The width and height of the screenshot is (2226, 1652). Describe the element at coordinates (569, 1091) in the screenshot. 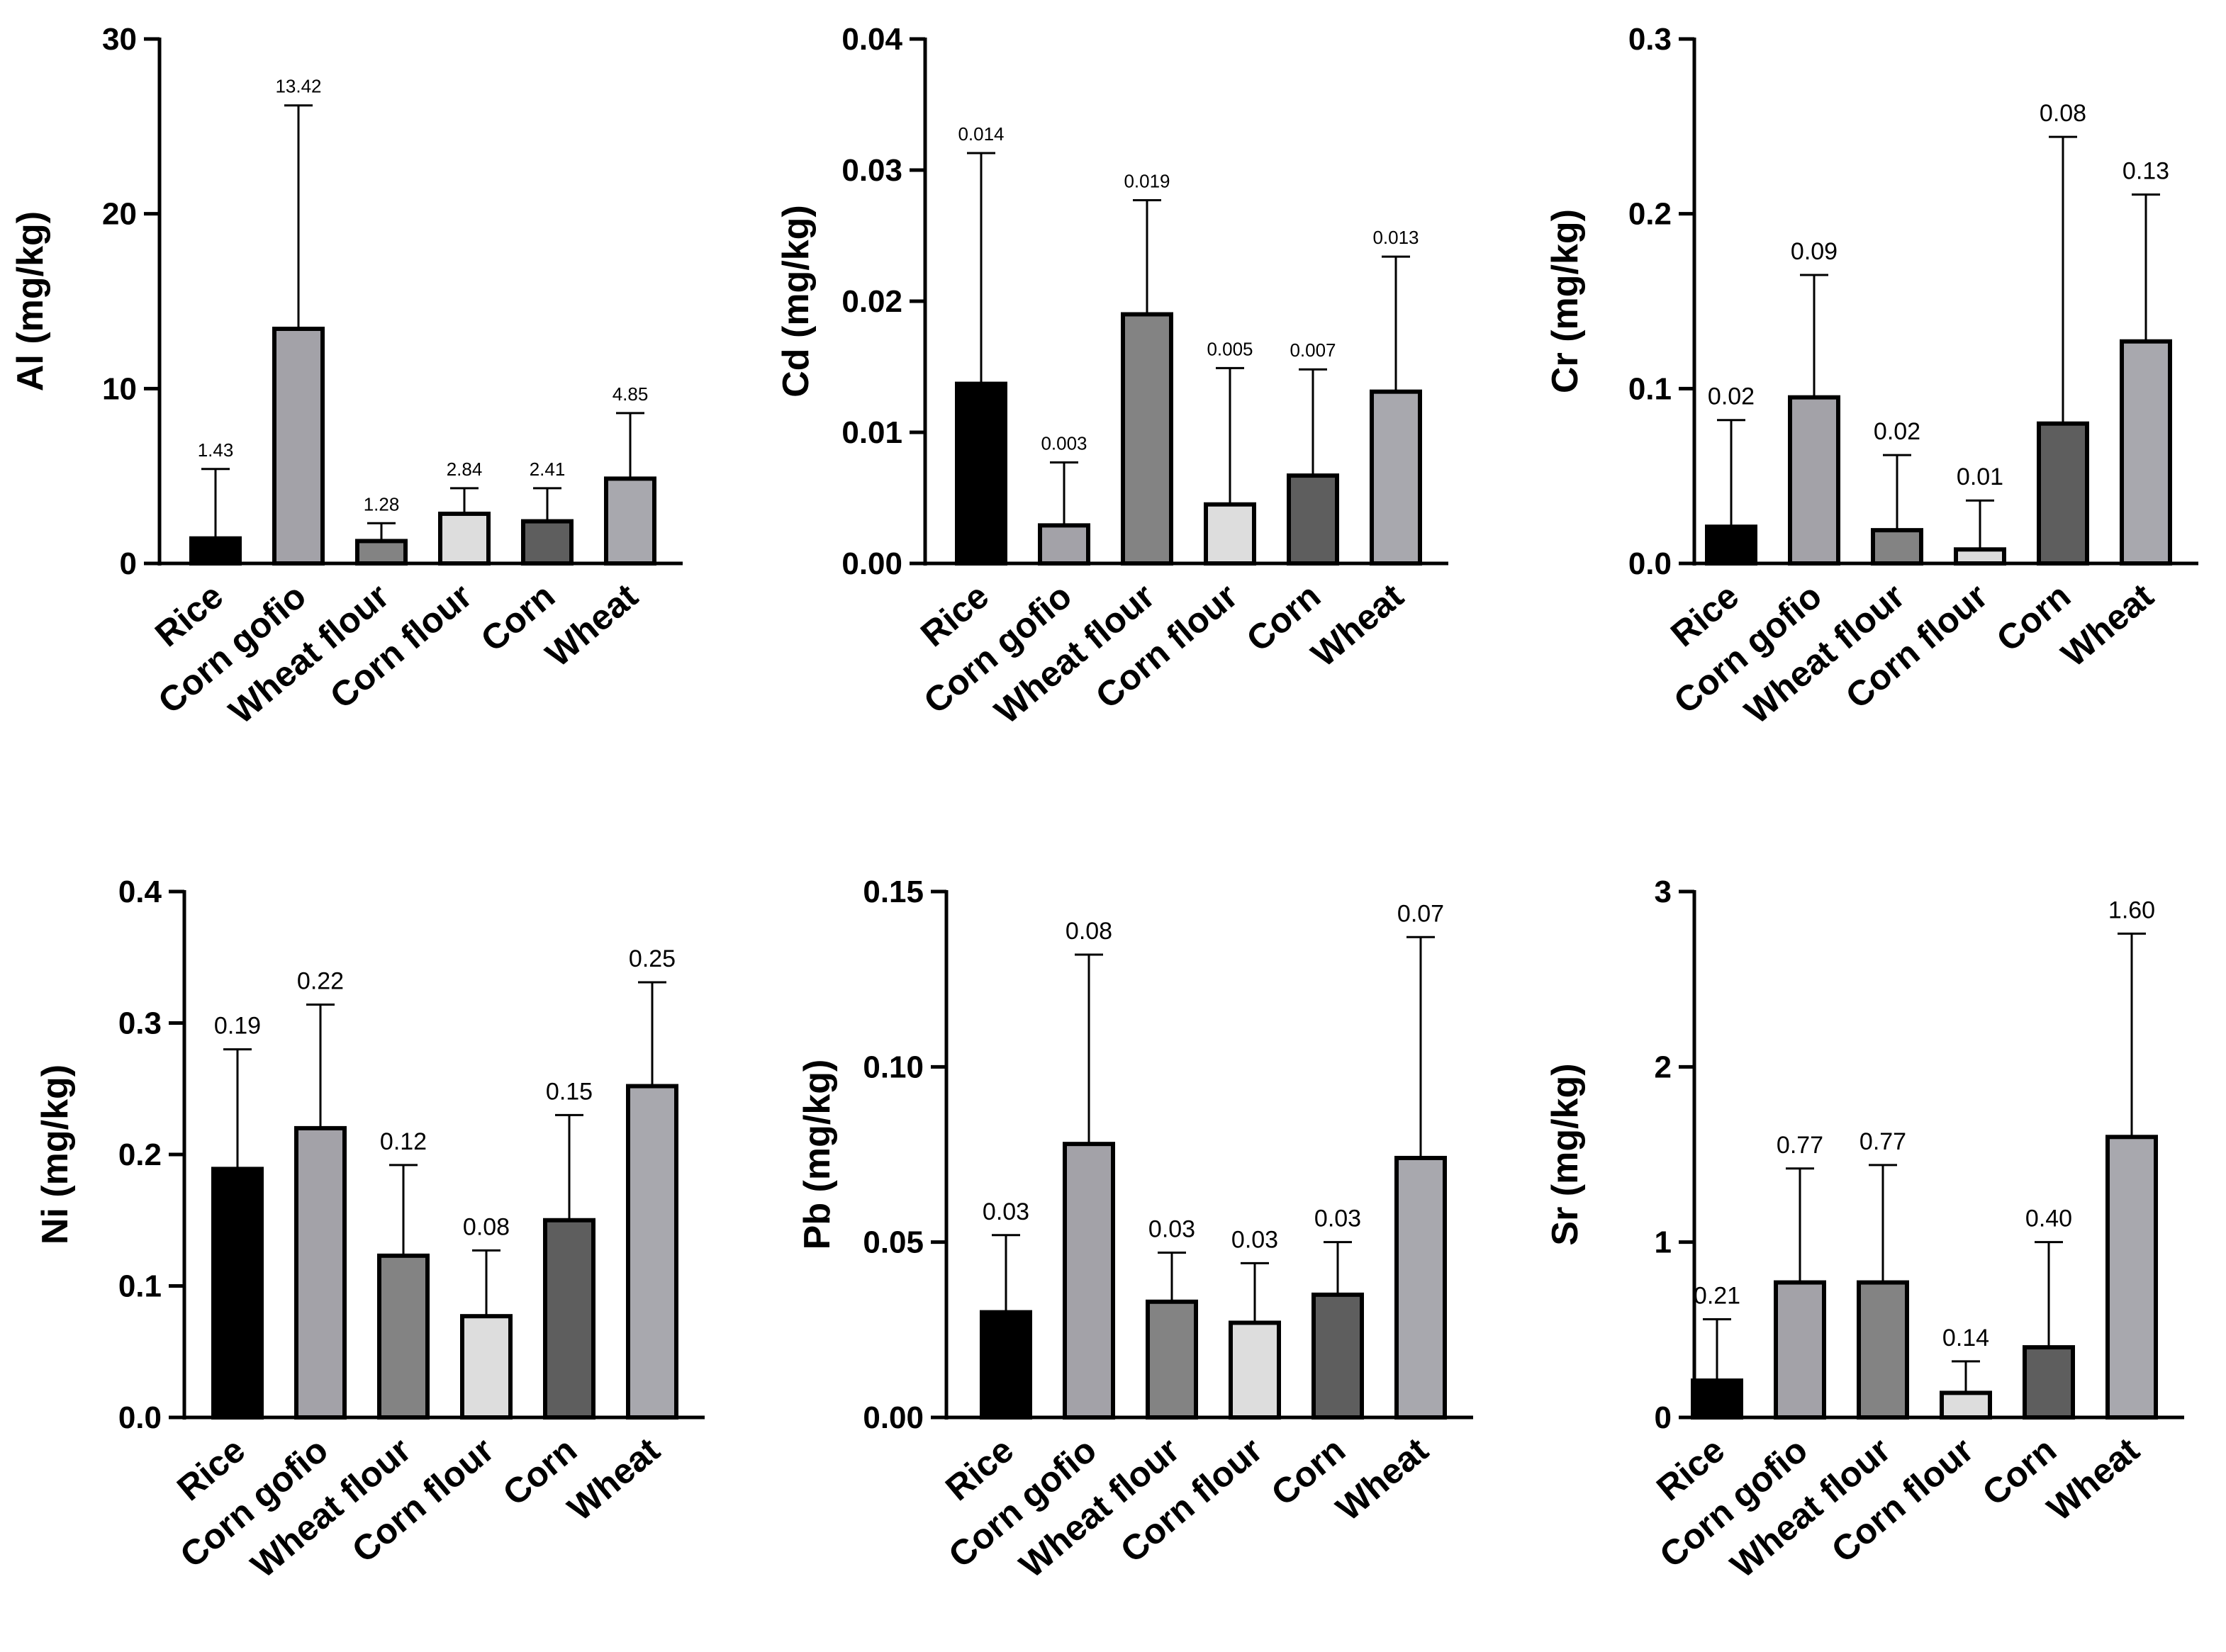

I see `data-label: 0.15` at that location.